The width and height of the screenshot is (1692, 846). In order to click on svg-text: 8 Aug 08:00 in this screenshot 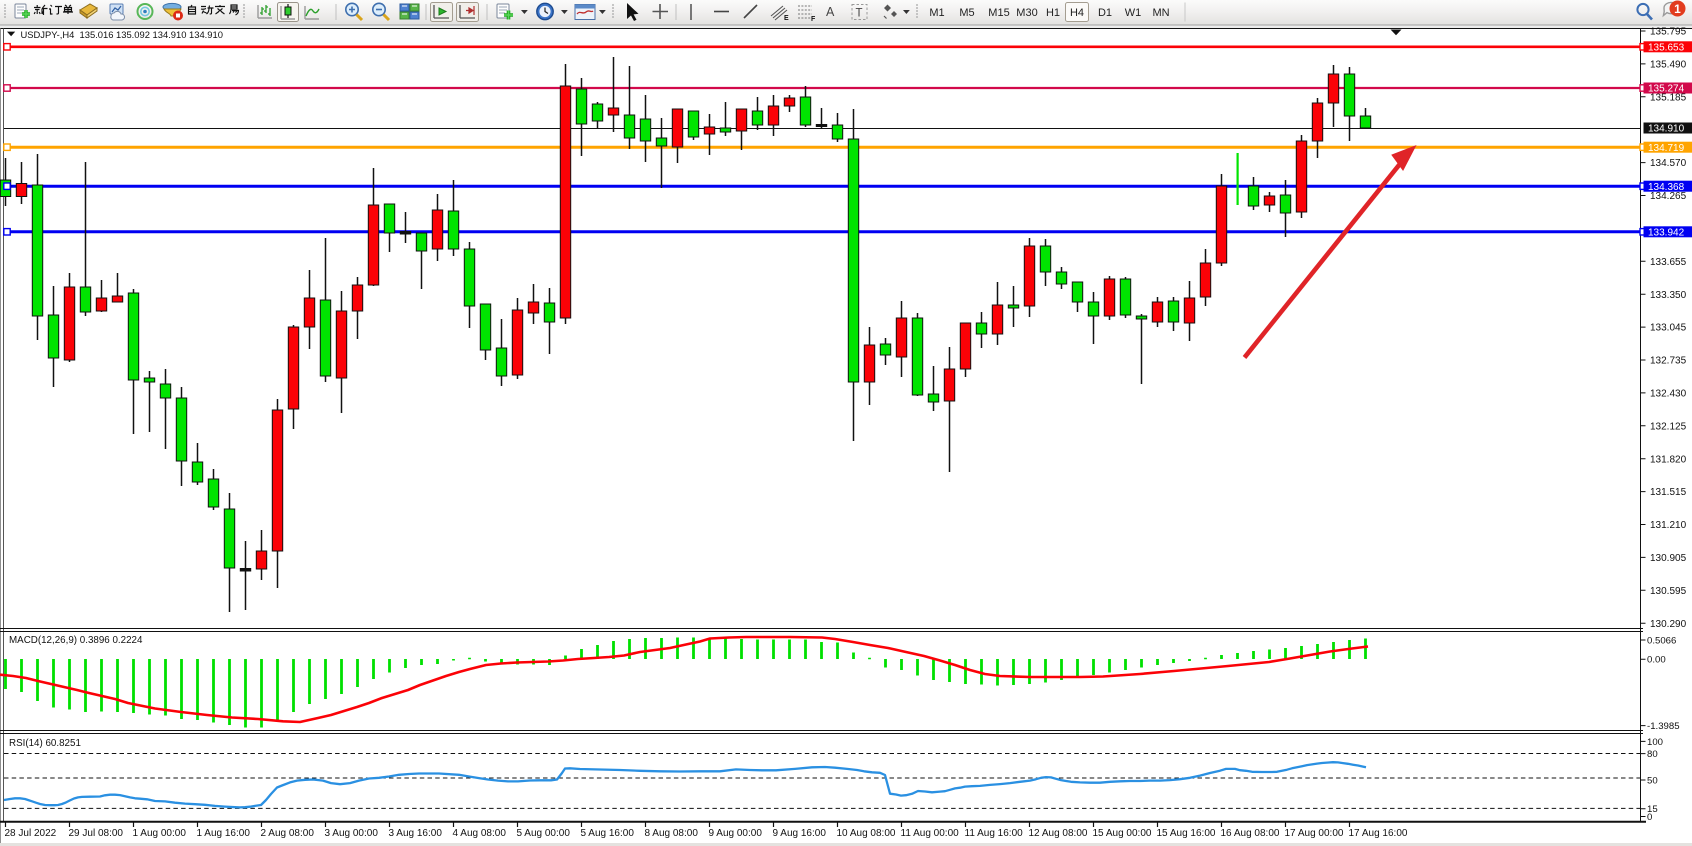, I will do `click(672, 833)`.